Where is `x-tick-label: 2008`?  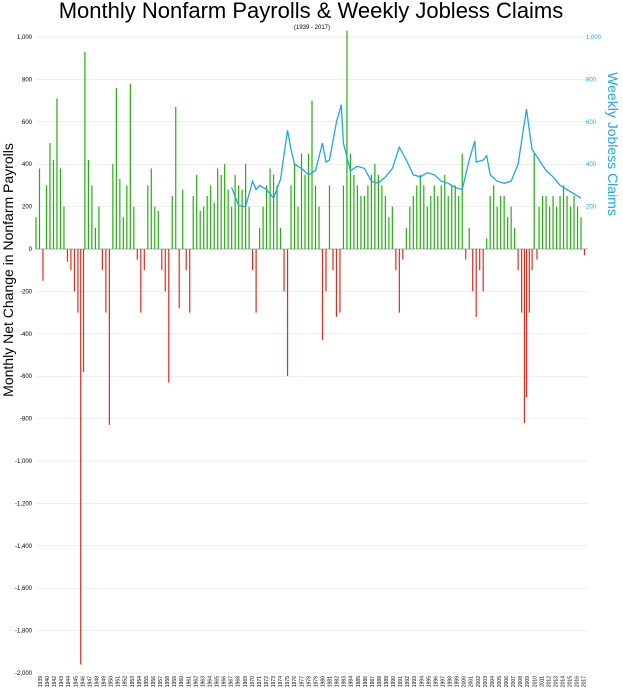 x-tick-label: 2008 is located at coordinates (521, 681).